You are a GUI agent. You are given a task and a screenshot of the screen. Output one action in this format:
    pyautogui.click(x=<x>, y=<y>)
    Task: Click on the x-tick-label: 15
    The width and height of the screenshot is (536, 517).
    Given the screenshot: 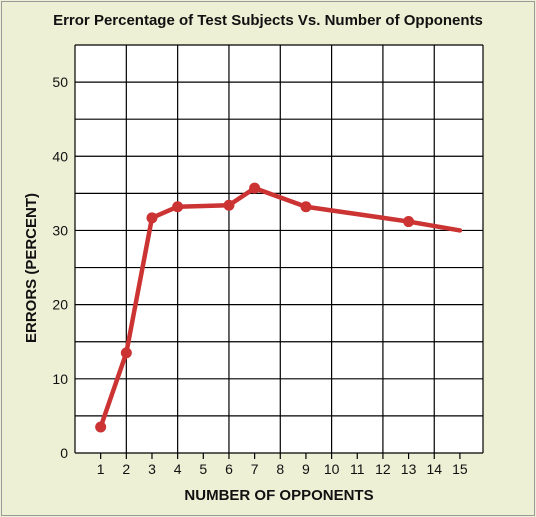 What is the action you would take?
    pyautogui.click(x=460, y=469)
    